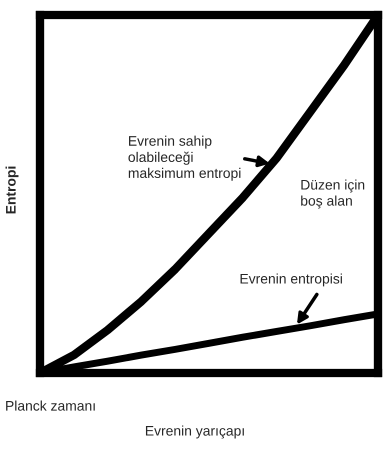 Image resolution: width=390 pixels, height=450 pixels. I want to click on annotation: Evrenin sahip olabileceği maksimum entropi, so click(184, 158).